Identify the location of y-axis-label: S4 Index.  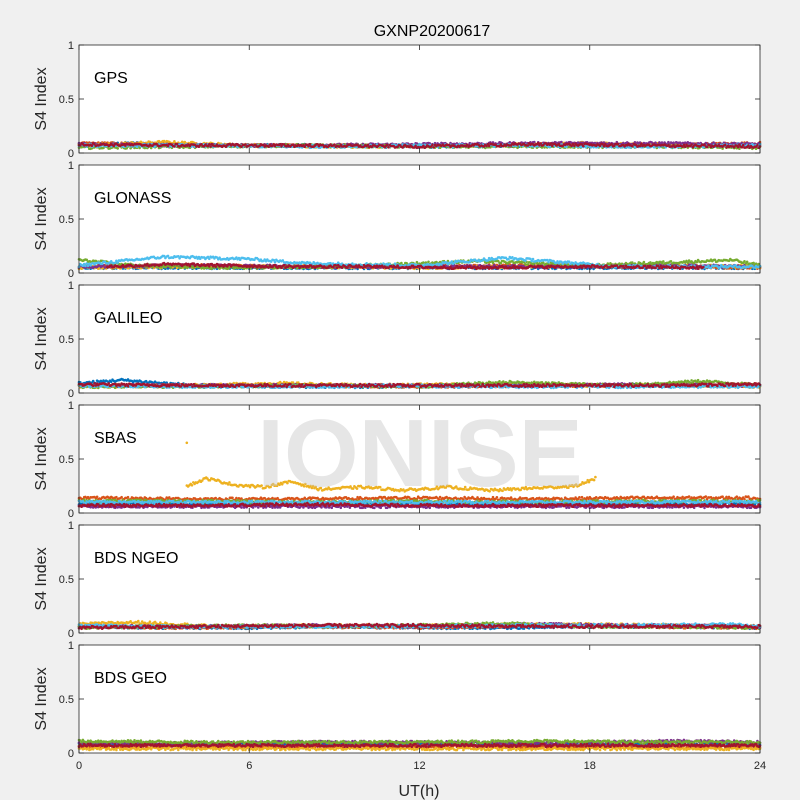
(41, 98).